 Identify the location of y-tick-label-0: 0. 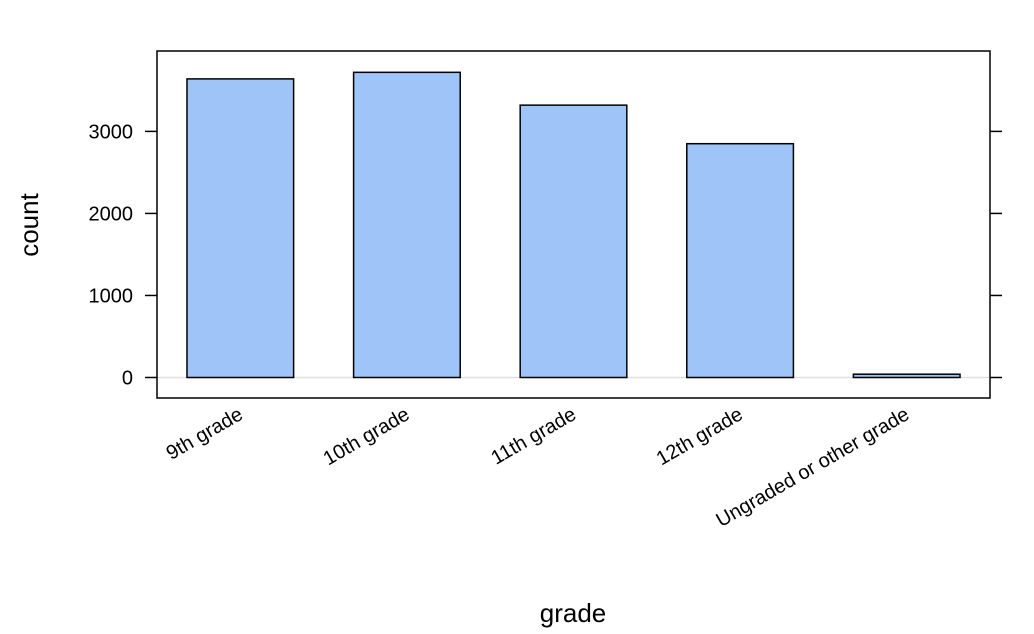
(127, 378).